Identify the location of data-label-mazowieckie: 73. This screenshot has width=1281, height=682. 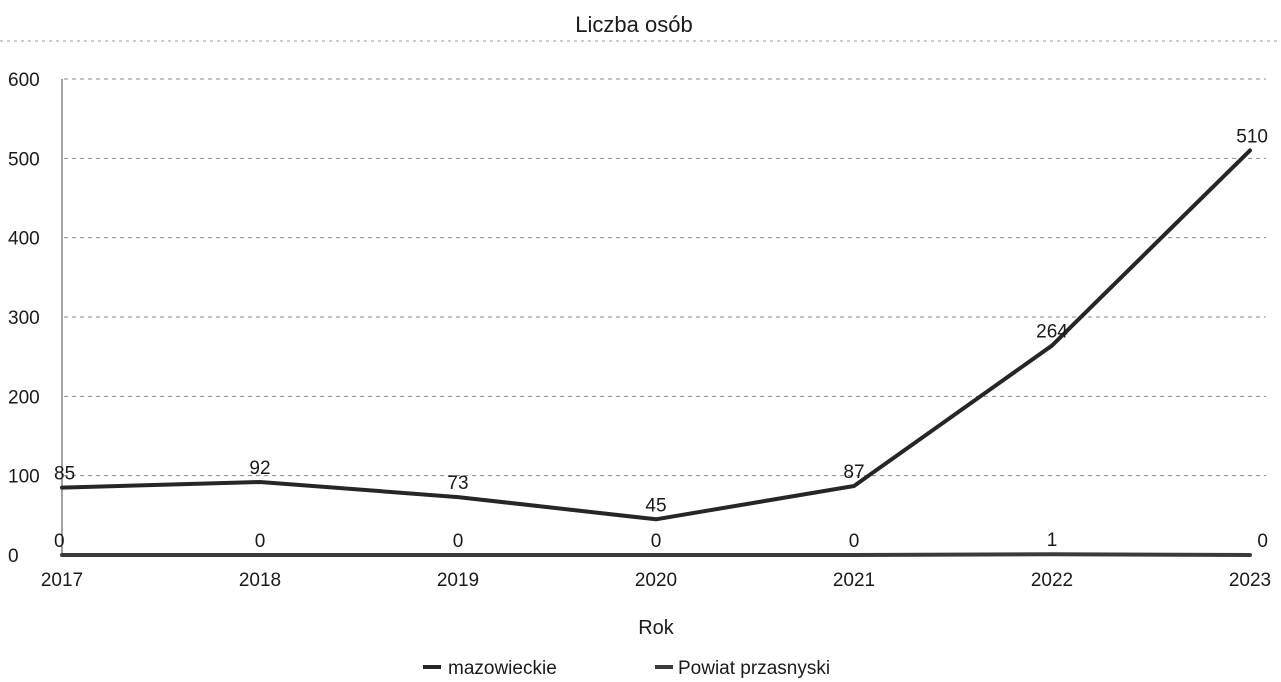
(457, 483).